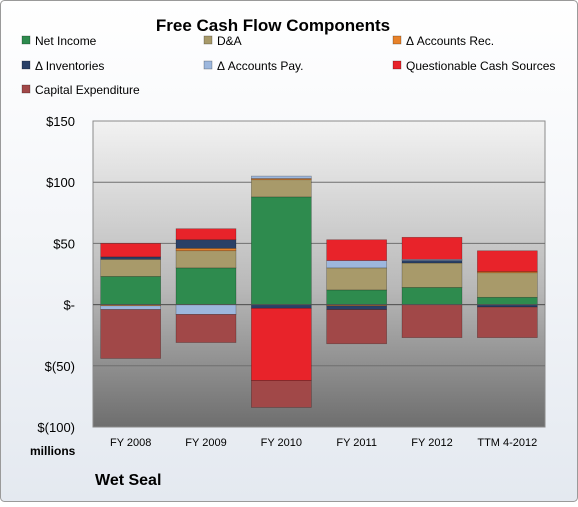 This screenshot has height=507, width=578. I want to click on bar-group-fy-2009, so click(206, 285).